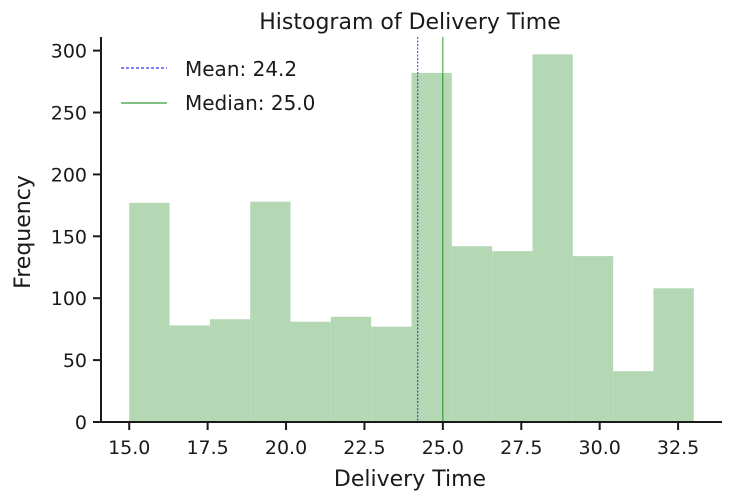 This screenshot has width=730, height=502. Describe the element at coordinates (521, 448) in the screenshot. I see `x-tick-label: 27.5` at that location.